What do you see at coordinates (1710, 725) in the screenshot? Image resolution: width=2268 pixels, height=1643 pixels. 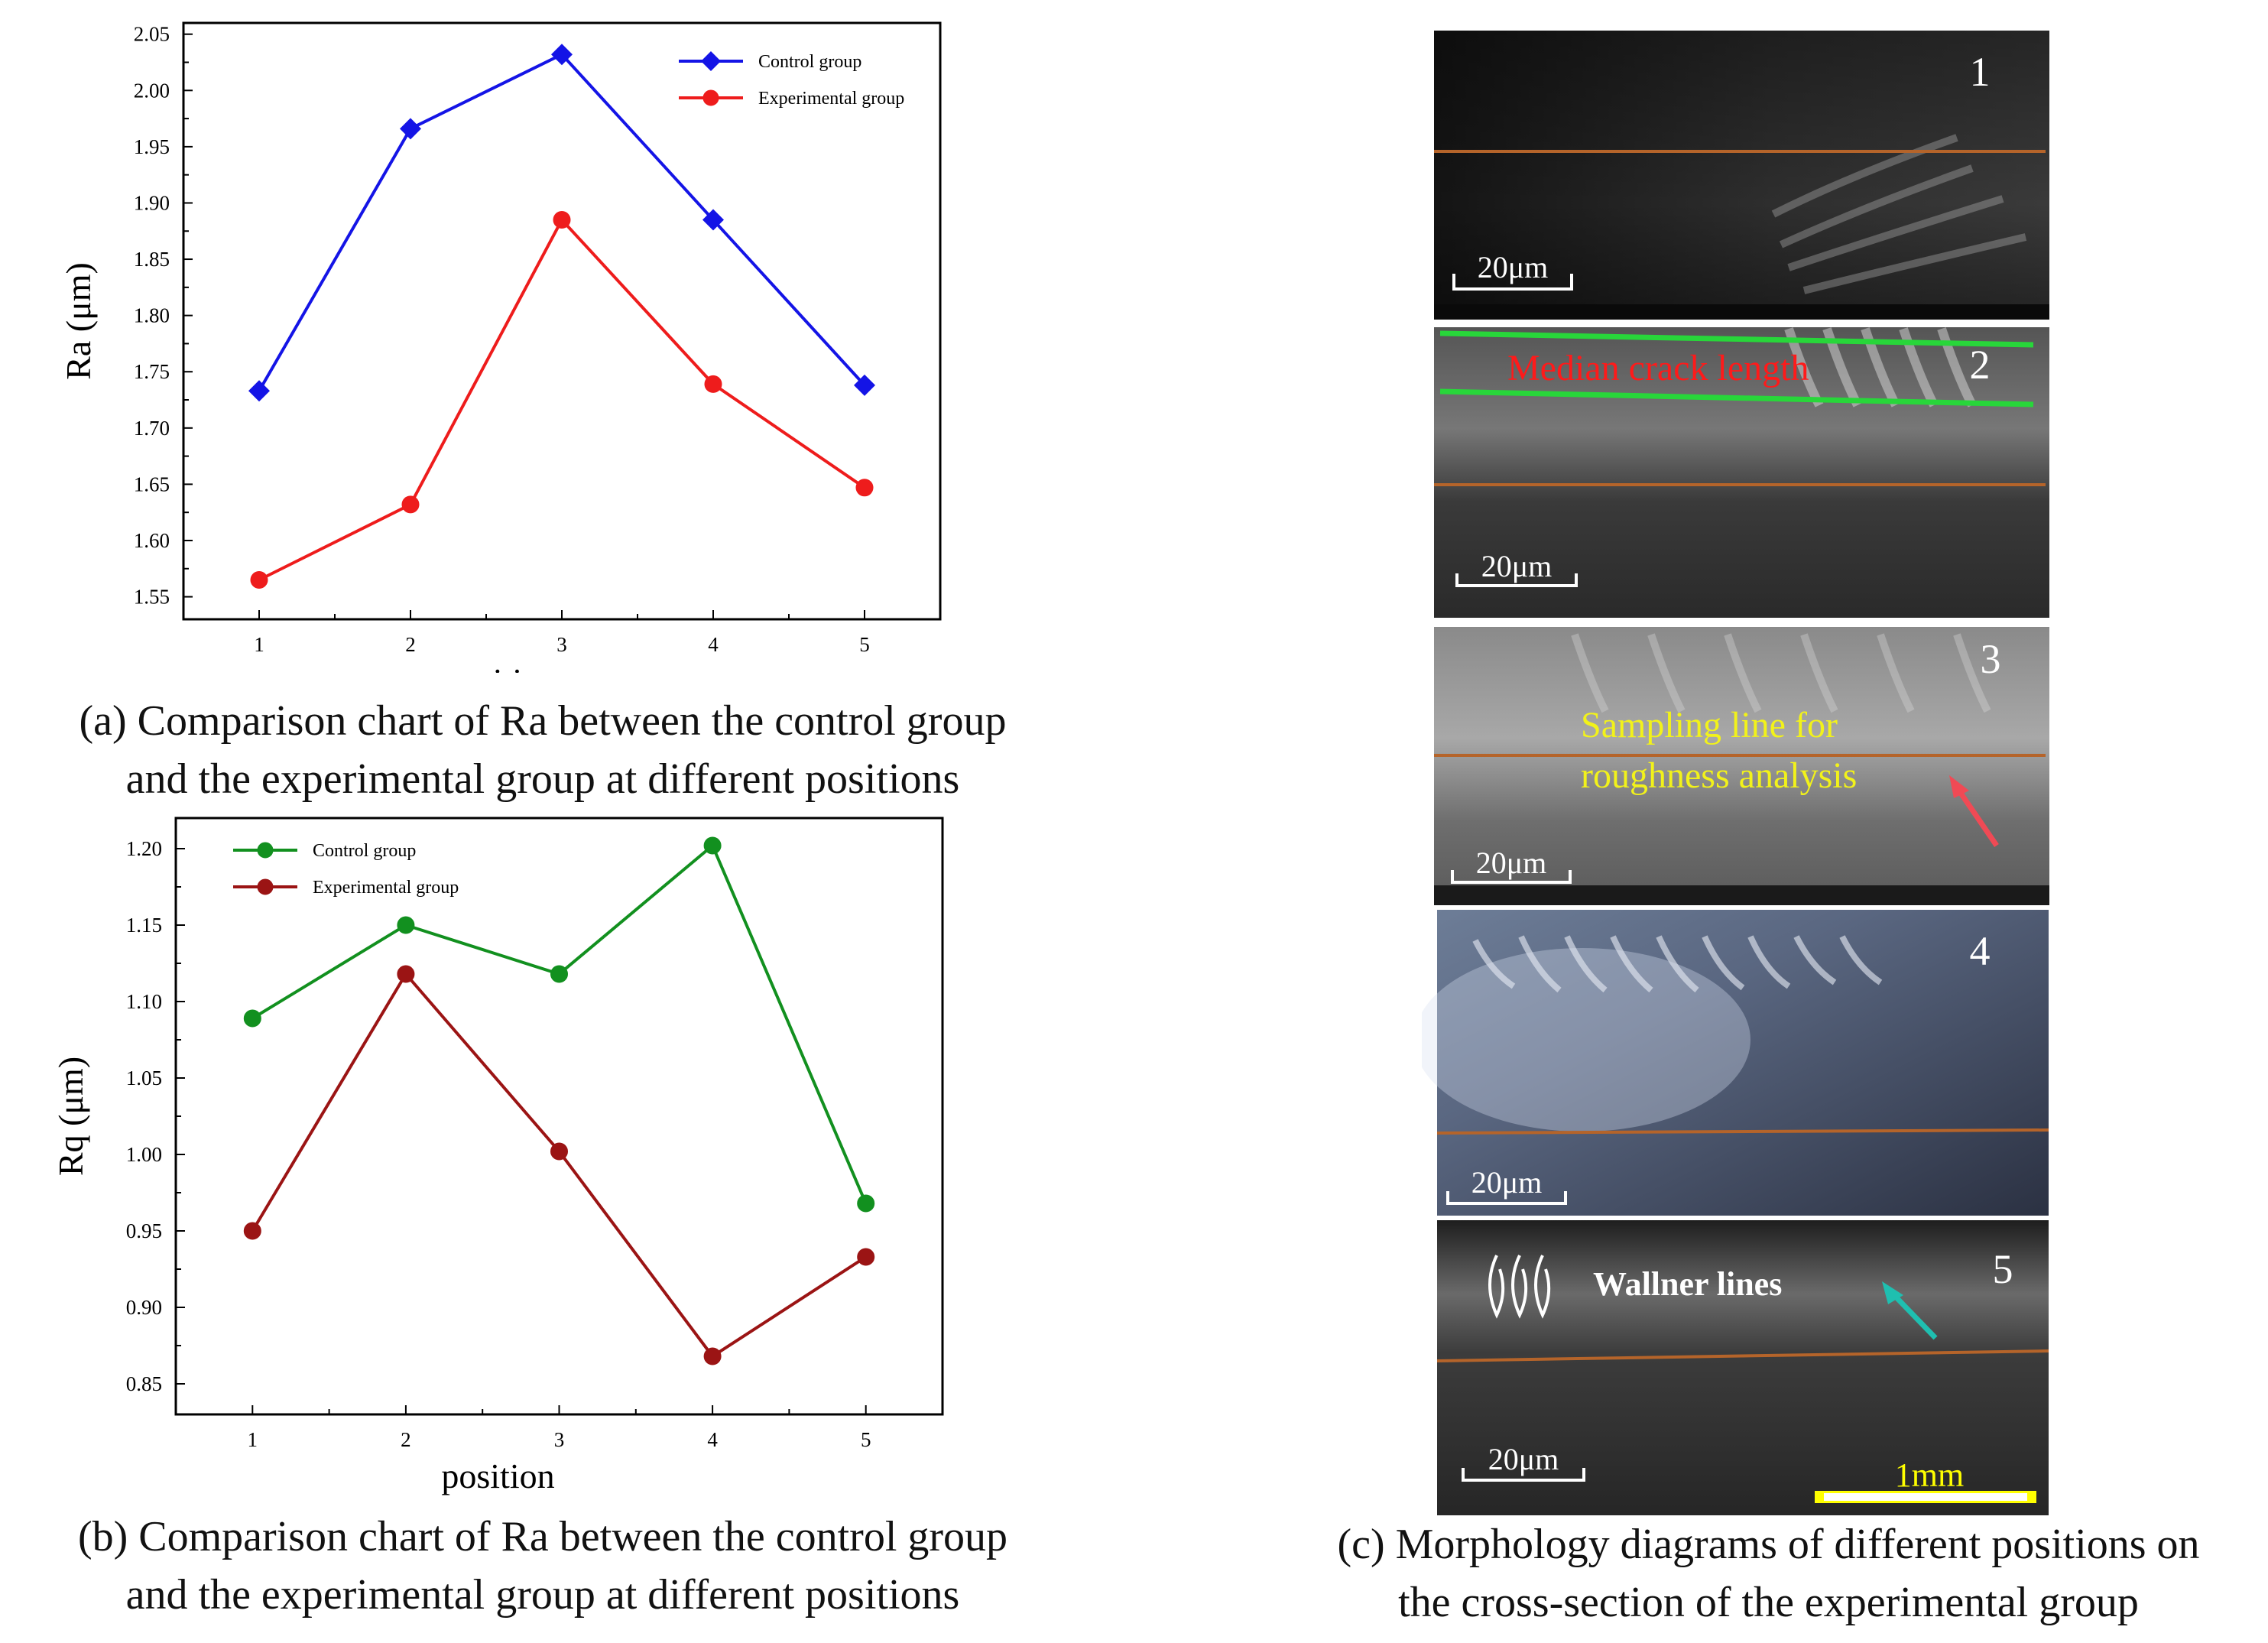 I see `sampling-annotation-line1: Sampling line for` at bounding box center [1710, 725].